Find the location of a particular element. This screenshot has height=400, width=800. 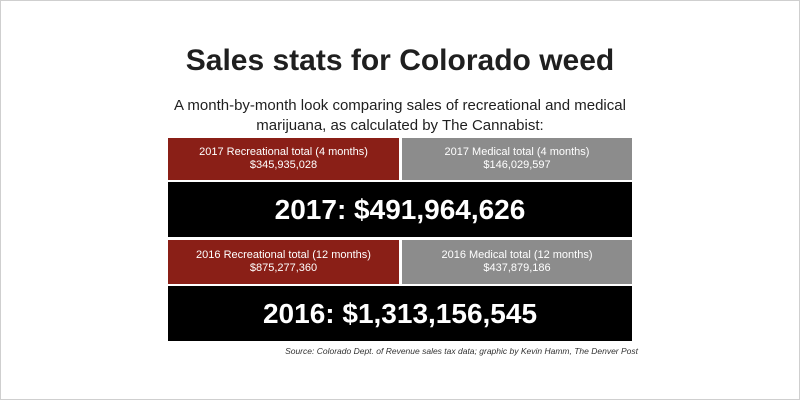

total-2017-banner: 2017: $491,964,626 is located at coordinates (400, 209).